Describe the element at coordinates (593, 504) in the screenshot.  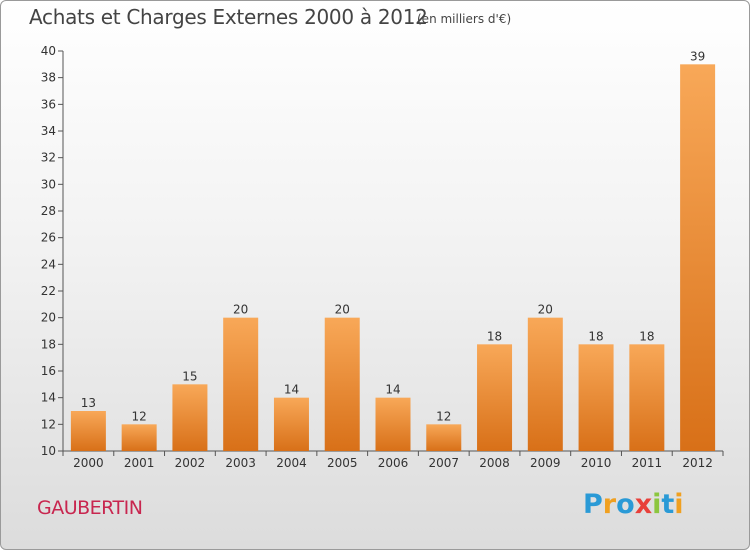
I see `logo-letter: P` at that location.